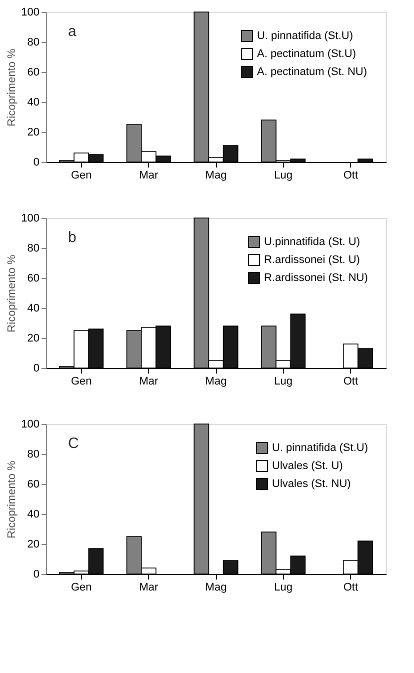 This screenshot has height=673, width=414. I want to click on annotation: b, so click(72, 237).